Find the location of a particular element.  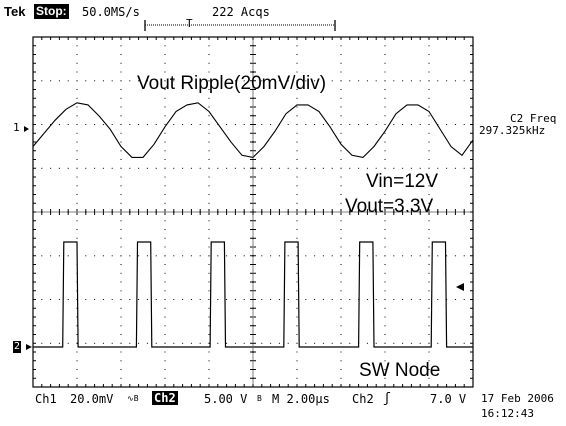

sw-node-label: SW Node is located at coordinates (400, 370).